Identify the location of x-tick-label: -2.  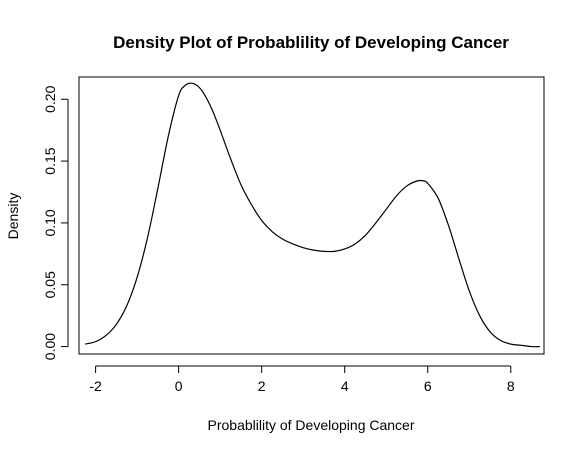
(95, 386).